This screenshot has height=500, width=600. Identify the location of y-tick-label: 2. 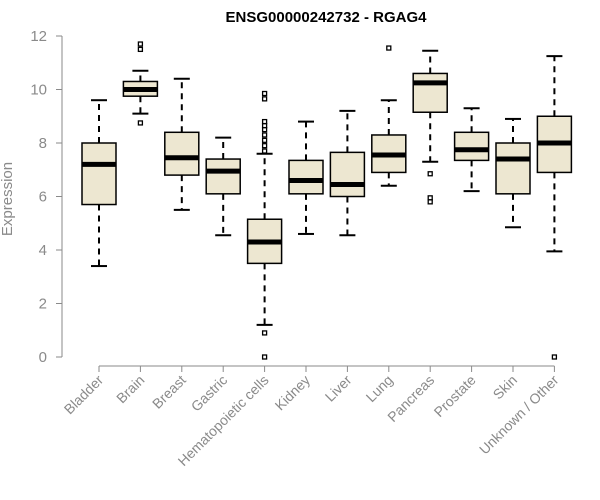
(43, 304).